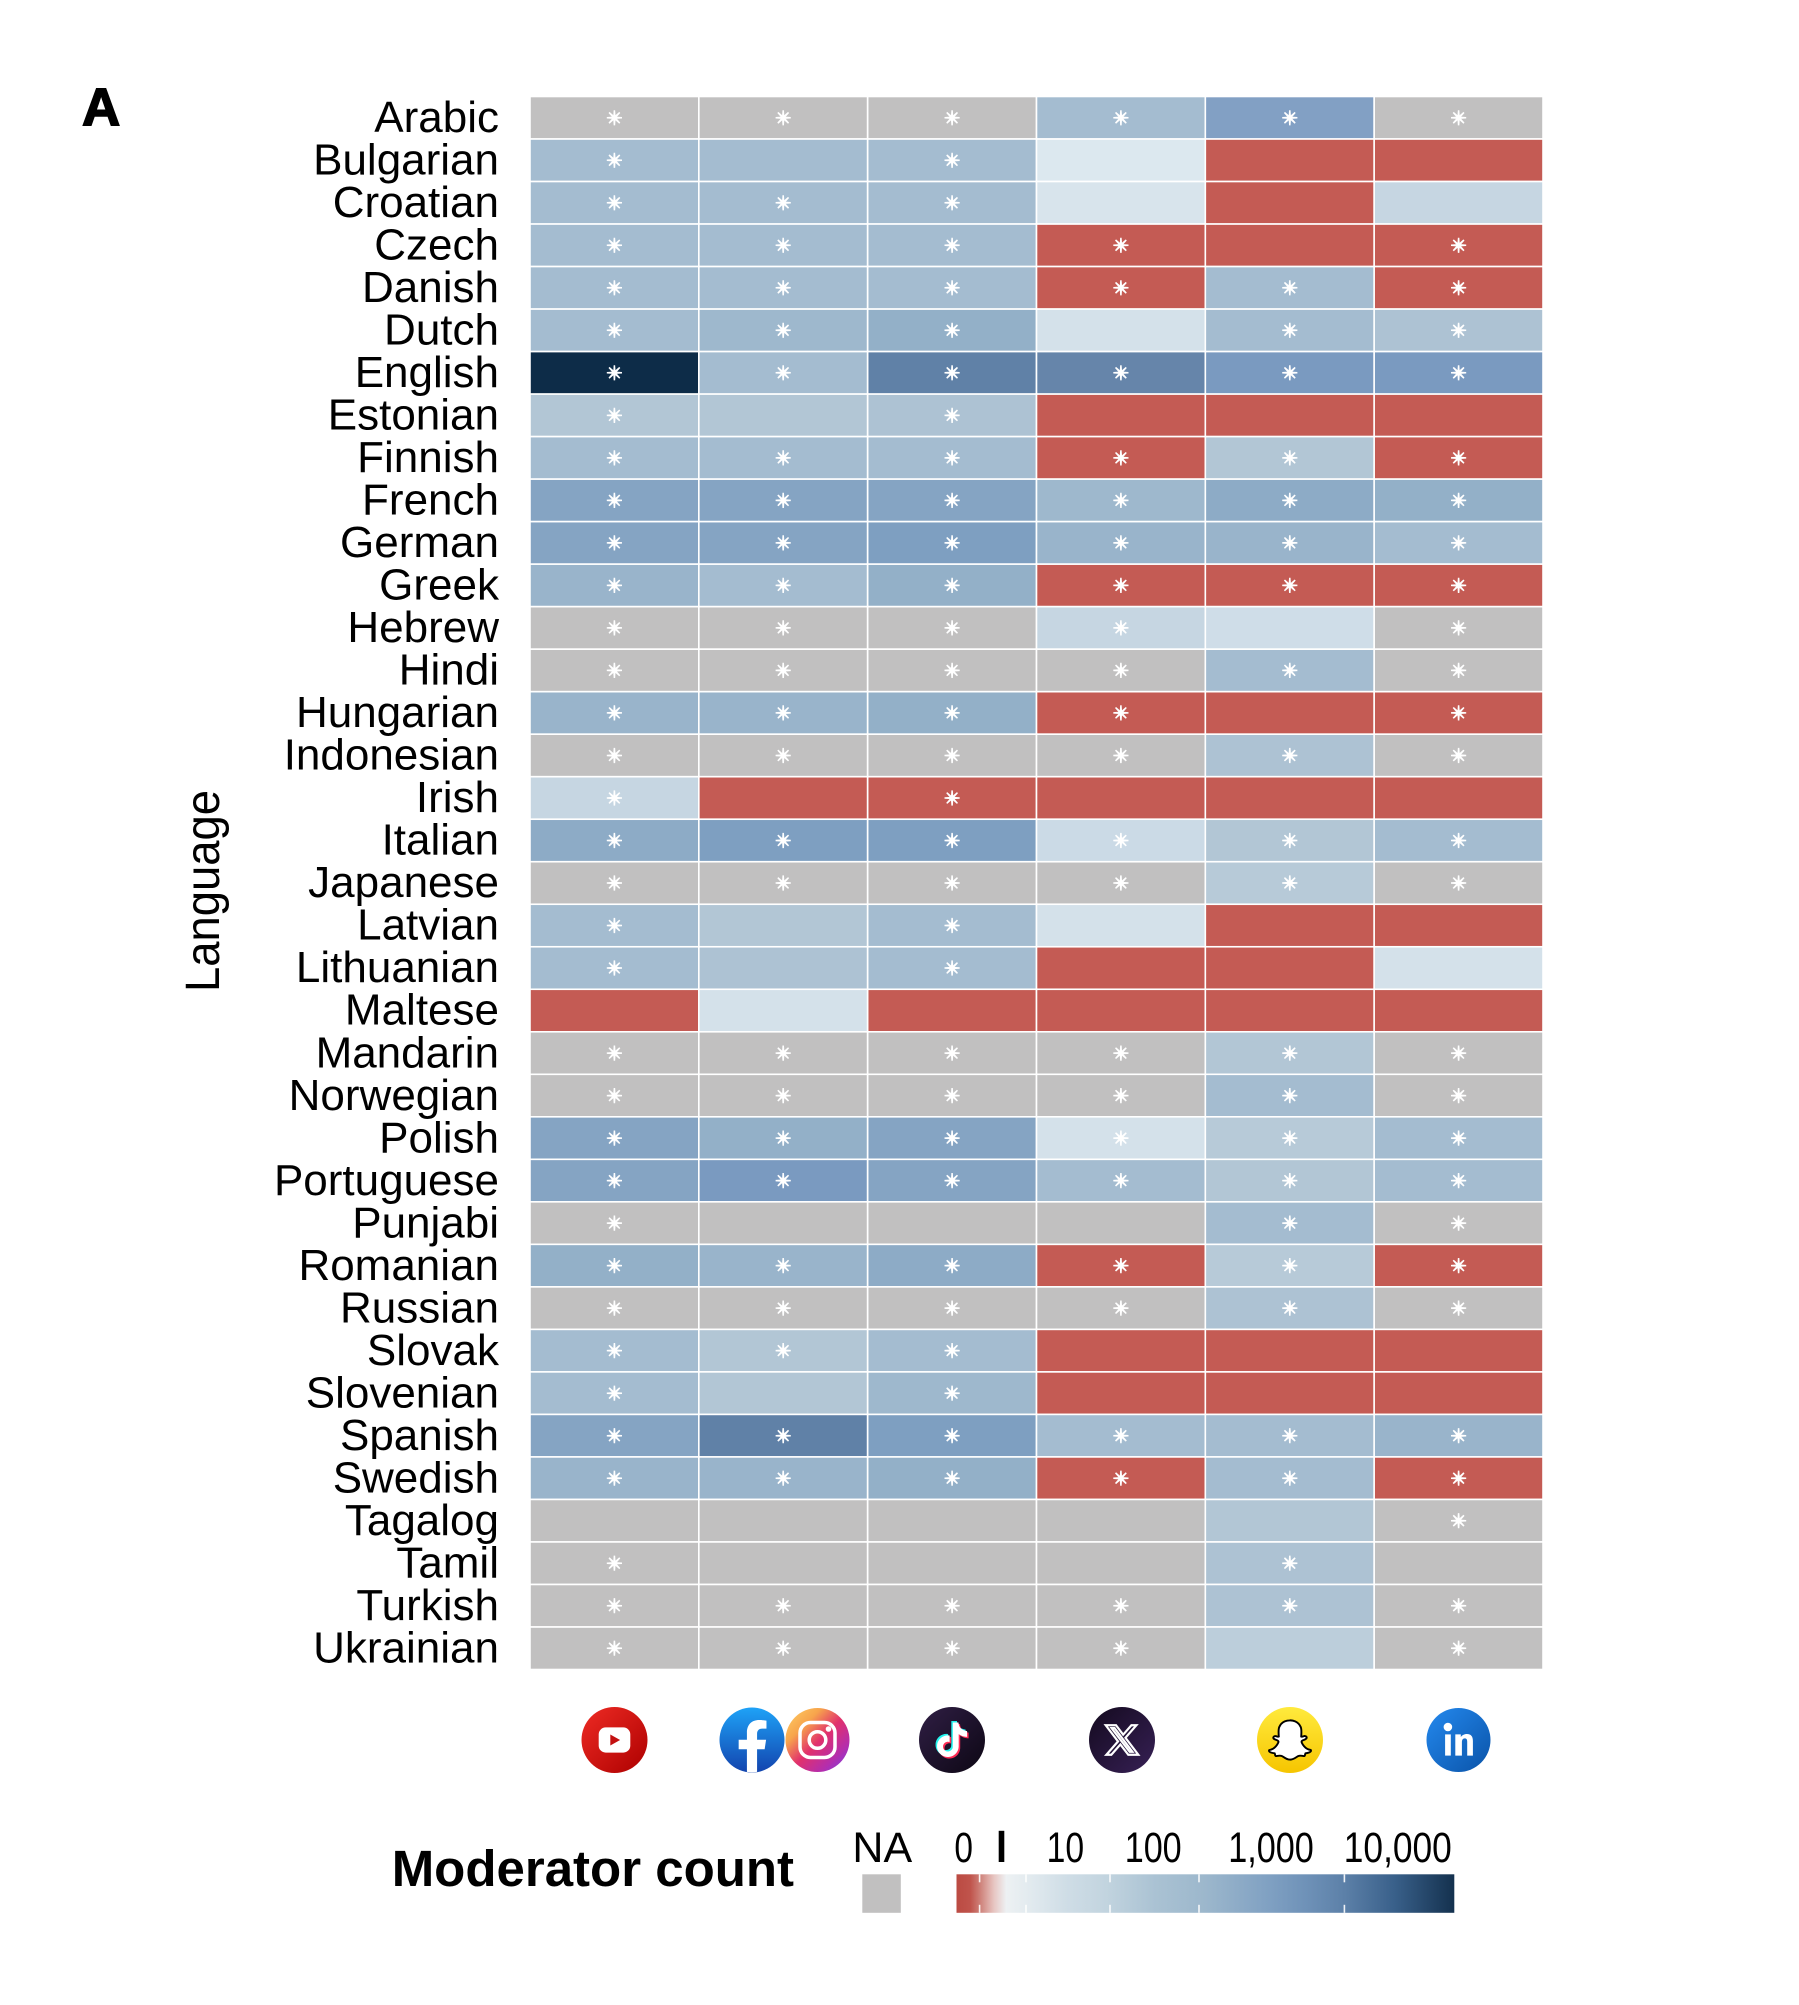  I want to click on svg-text: German, so click(419, 542).